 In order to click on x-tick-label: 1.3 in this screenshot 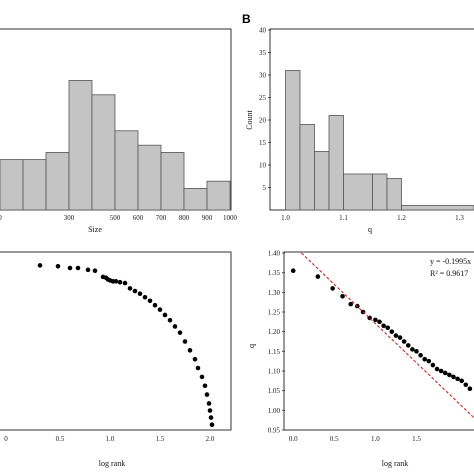, I will do `click(459, 218)`.